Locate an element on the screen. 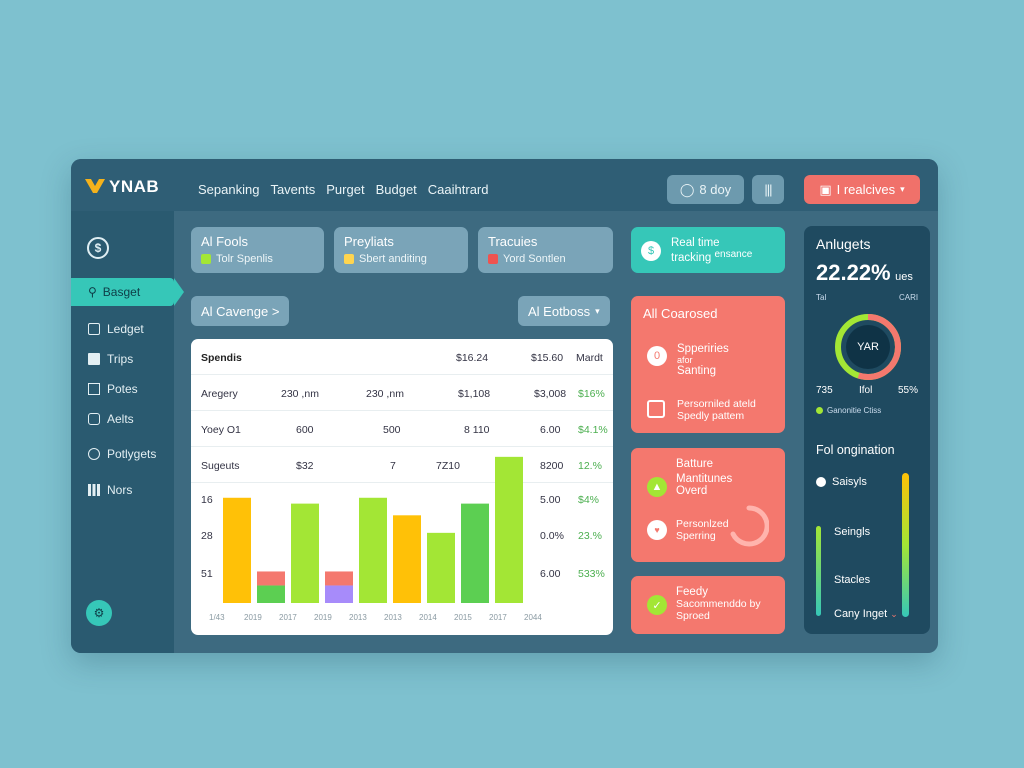 The image size is (1024, 768). chart-y-label: 28 is located at coordinates (207, 536).